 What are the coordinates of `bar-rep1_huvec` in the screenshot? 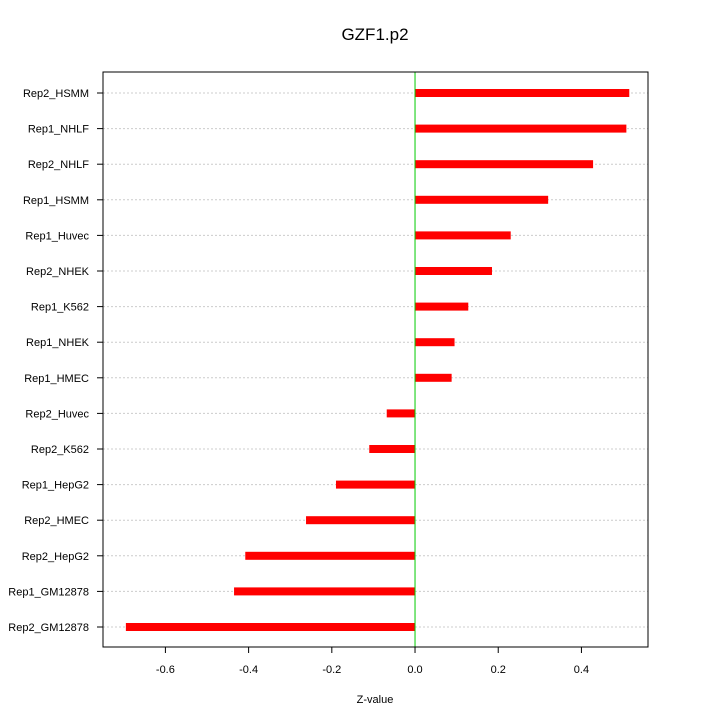 It's located at (463, 235).